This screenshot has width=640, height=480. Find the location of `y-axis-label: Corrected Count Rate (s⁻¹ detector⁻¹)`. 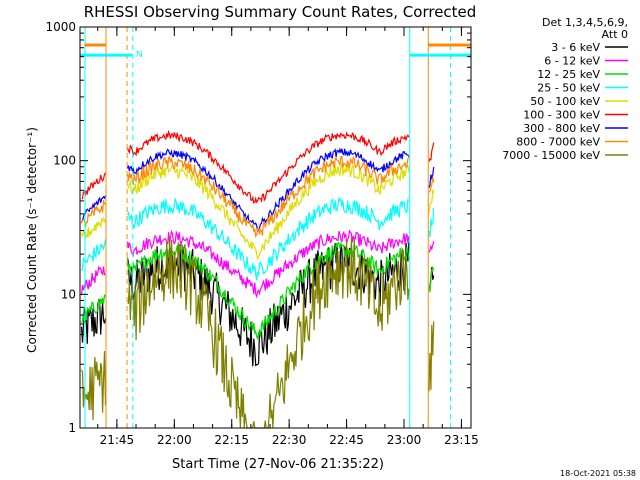

y-axis-label: Corrected Count Rate (s⁻¹ detector⁻¹) is located at coordinates (32, 240).